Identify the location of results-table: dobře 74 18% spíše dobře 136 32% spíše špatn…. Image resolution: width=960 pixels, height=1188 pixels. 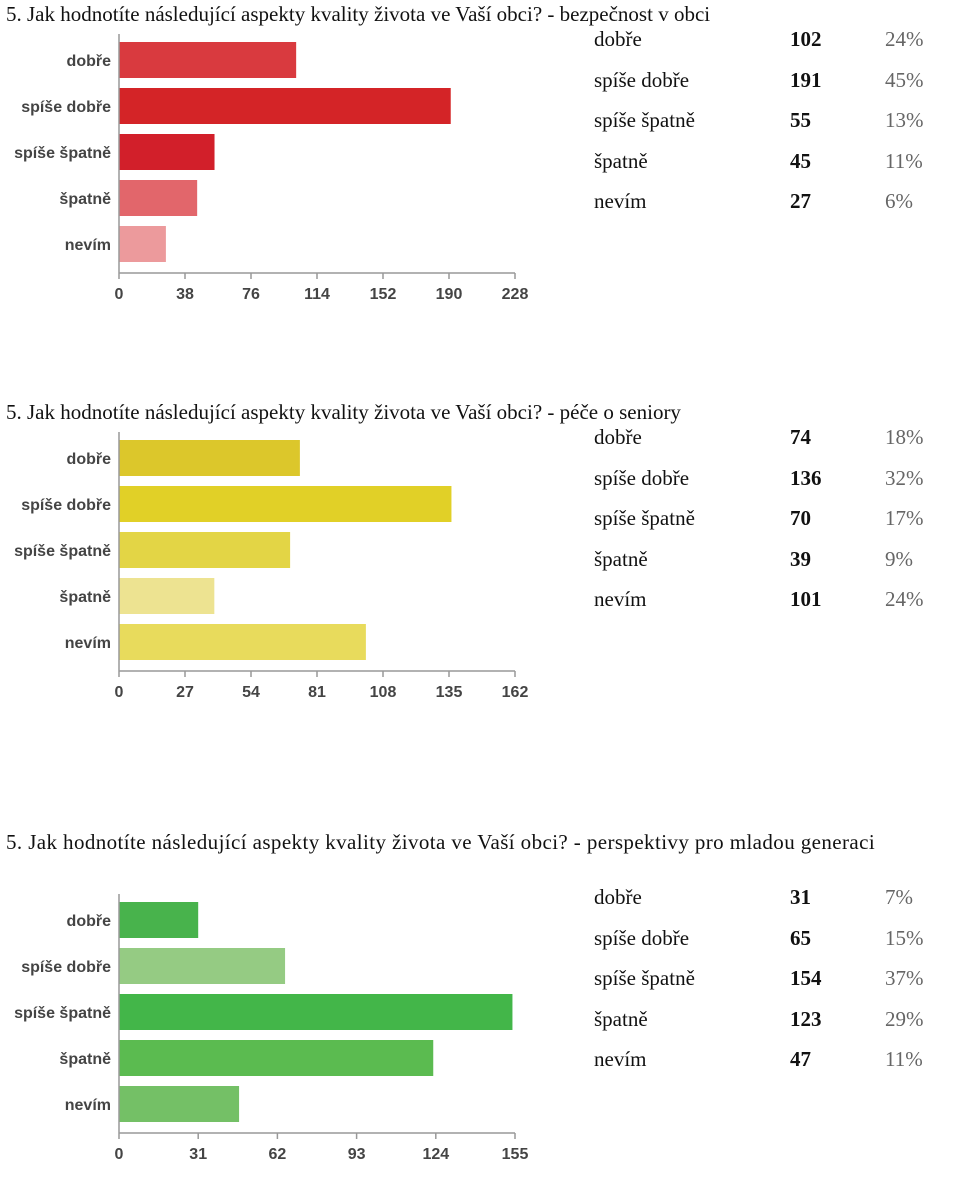
(774, 523).